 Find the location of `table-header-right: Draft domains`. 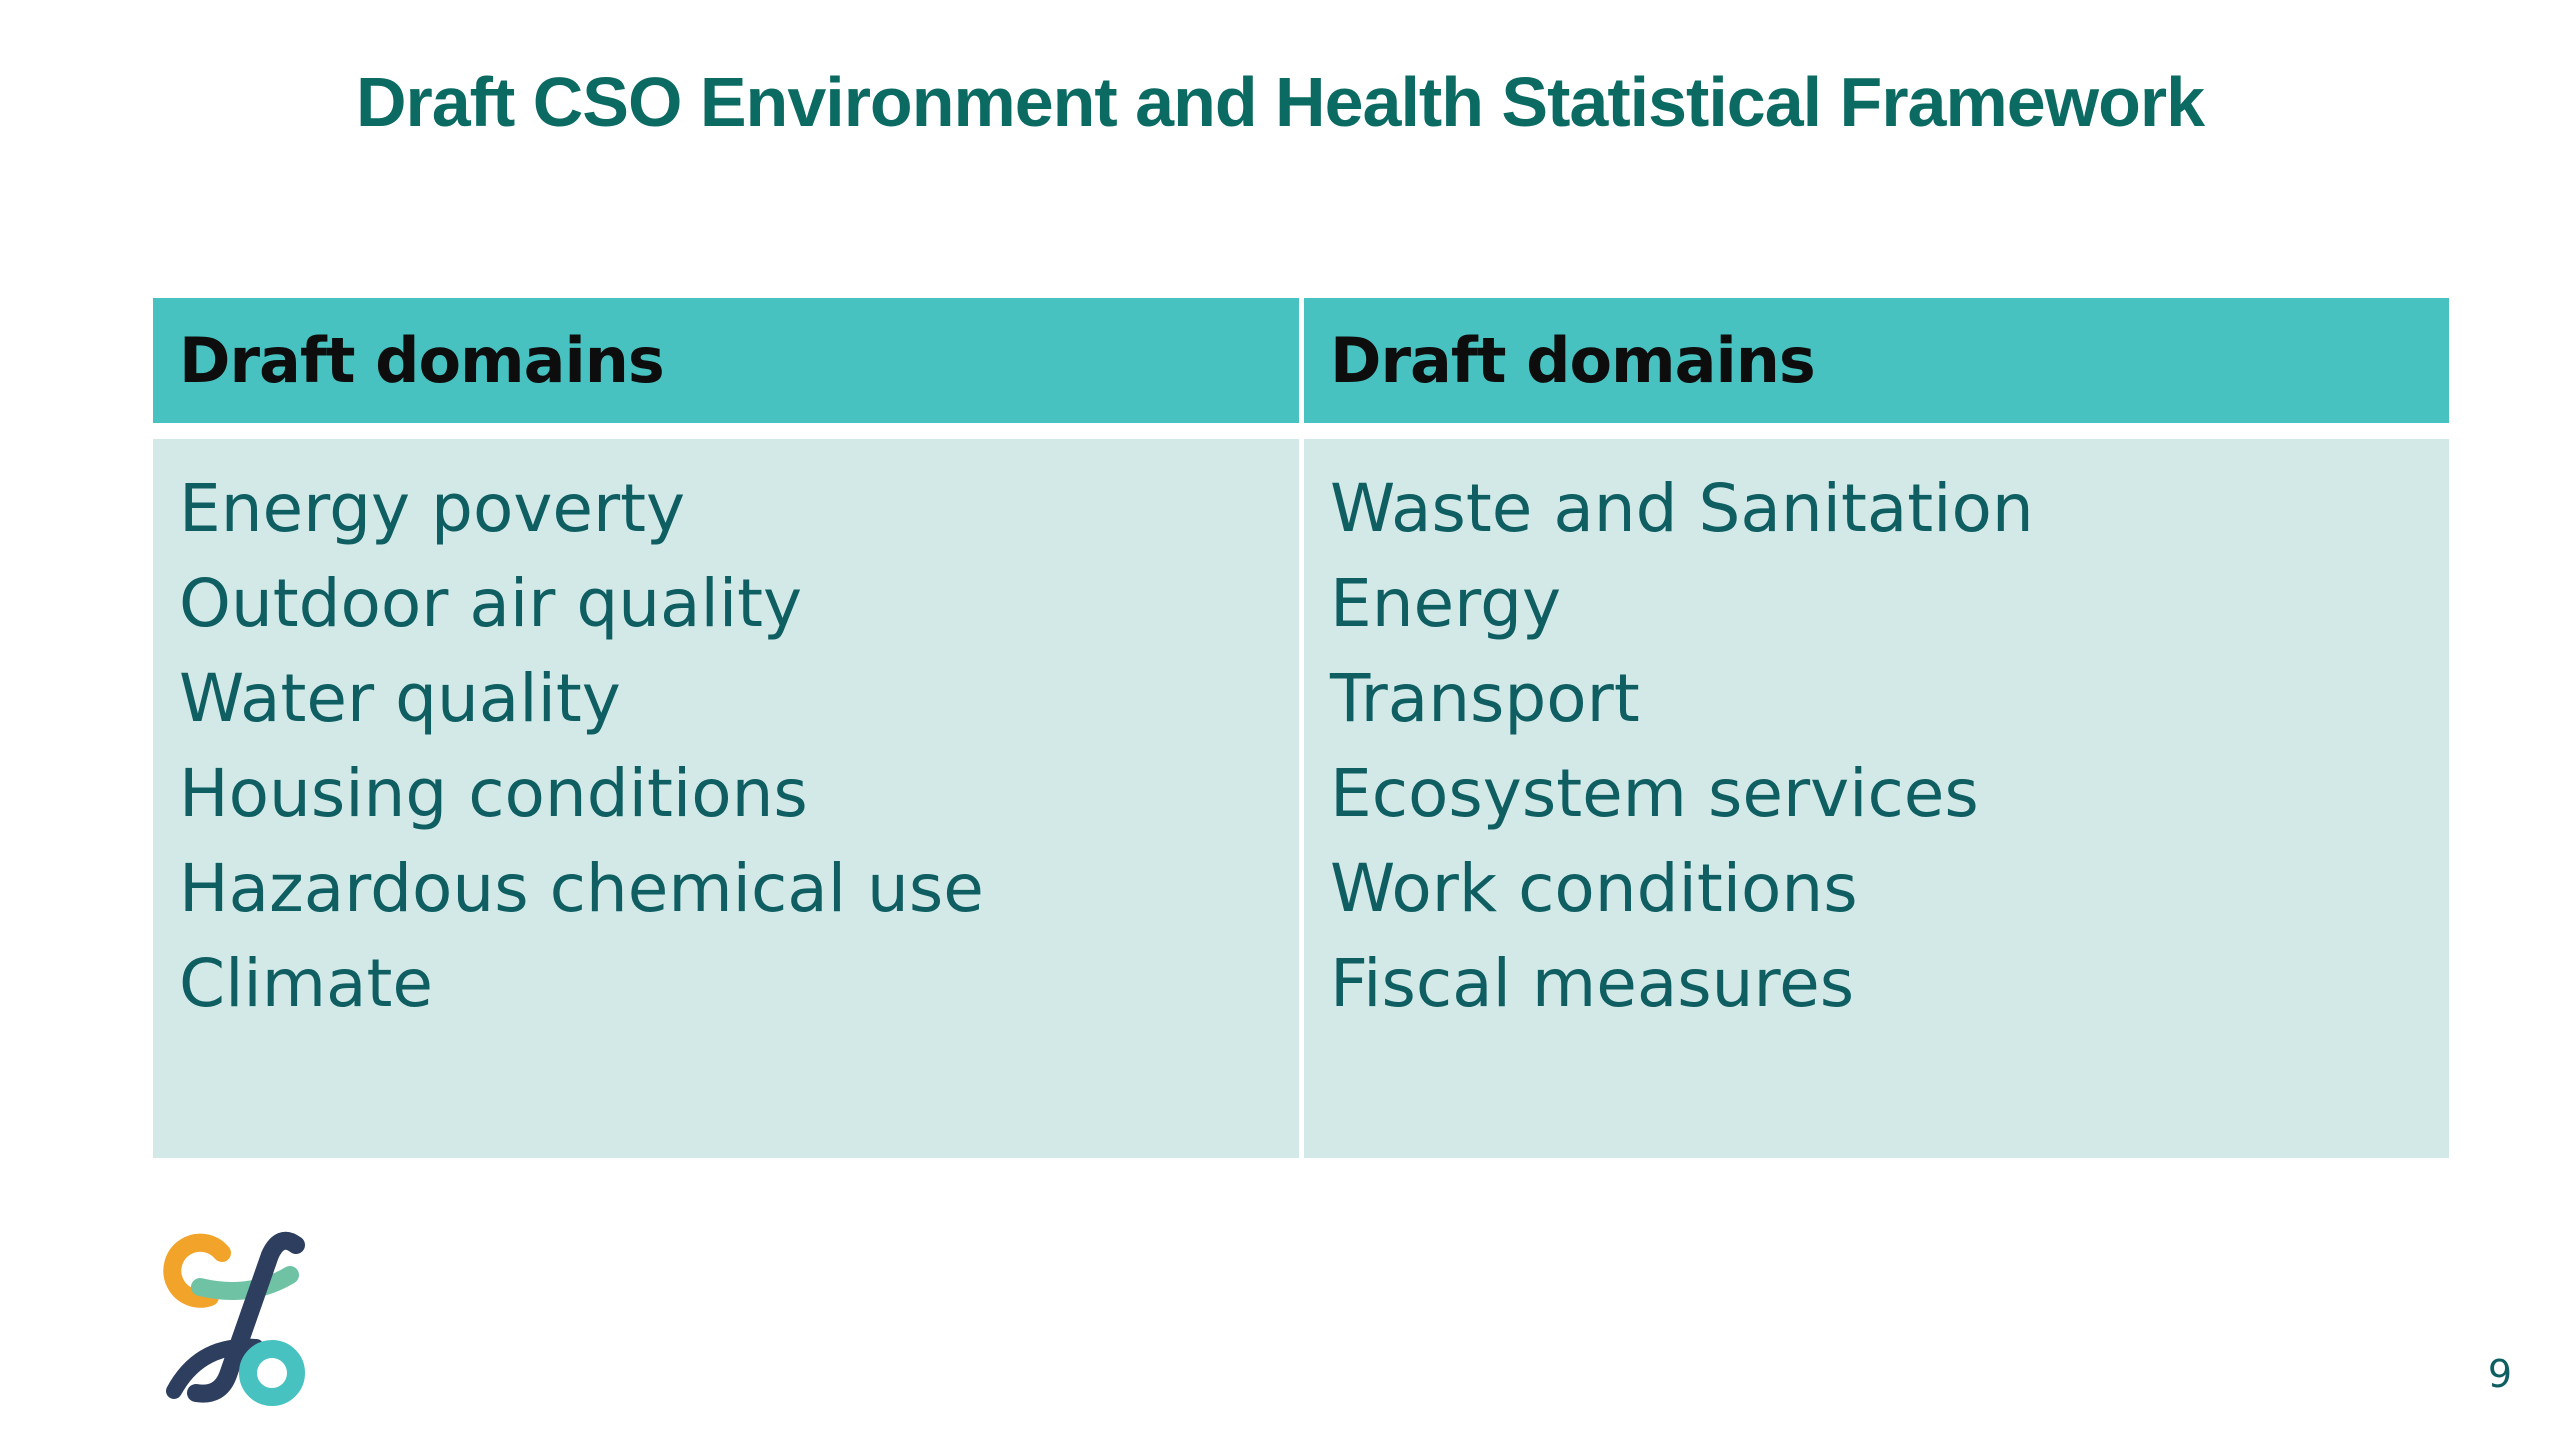

table-header-right: Draft domains is located at coordinates (1876, 360).